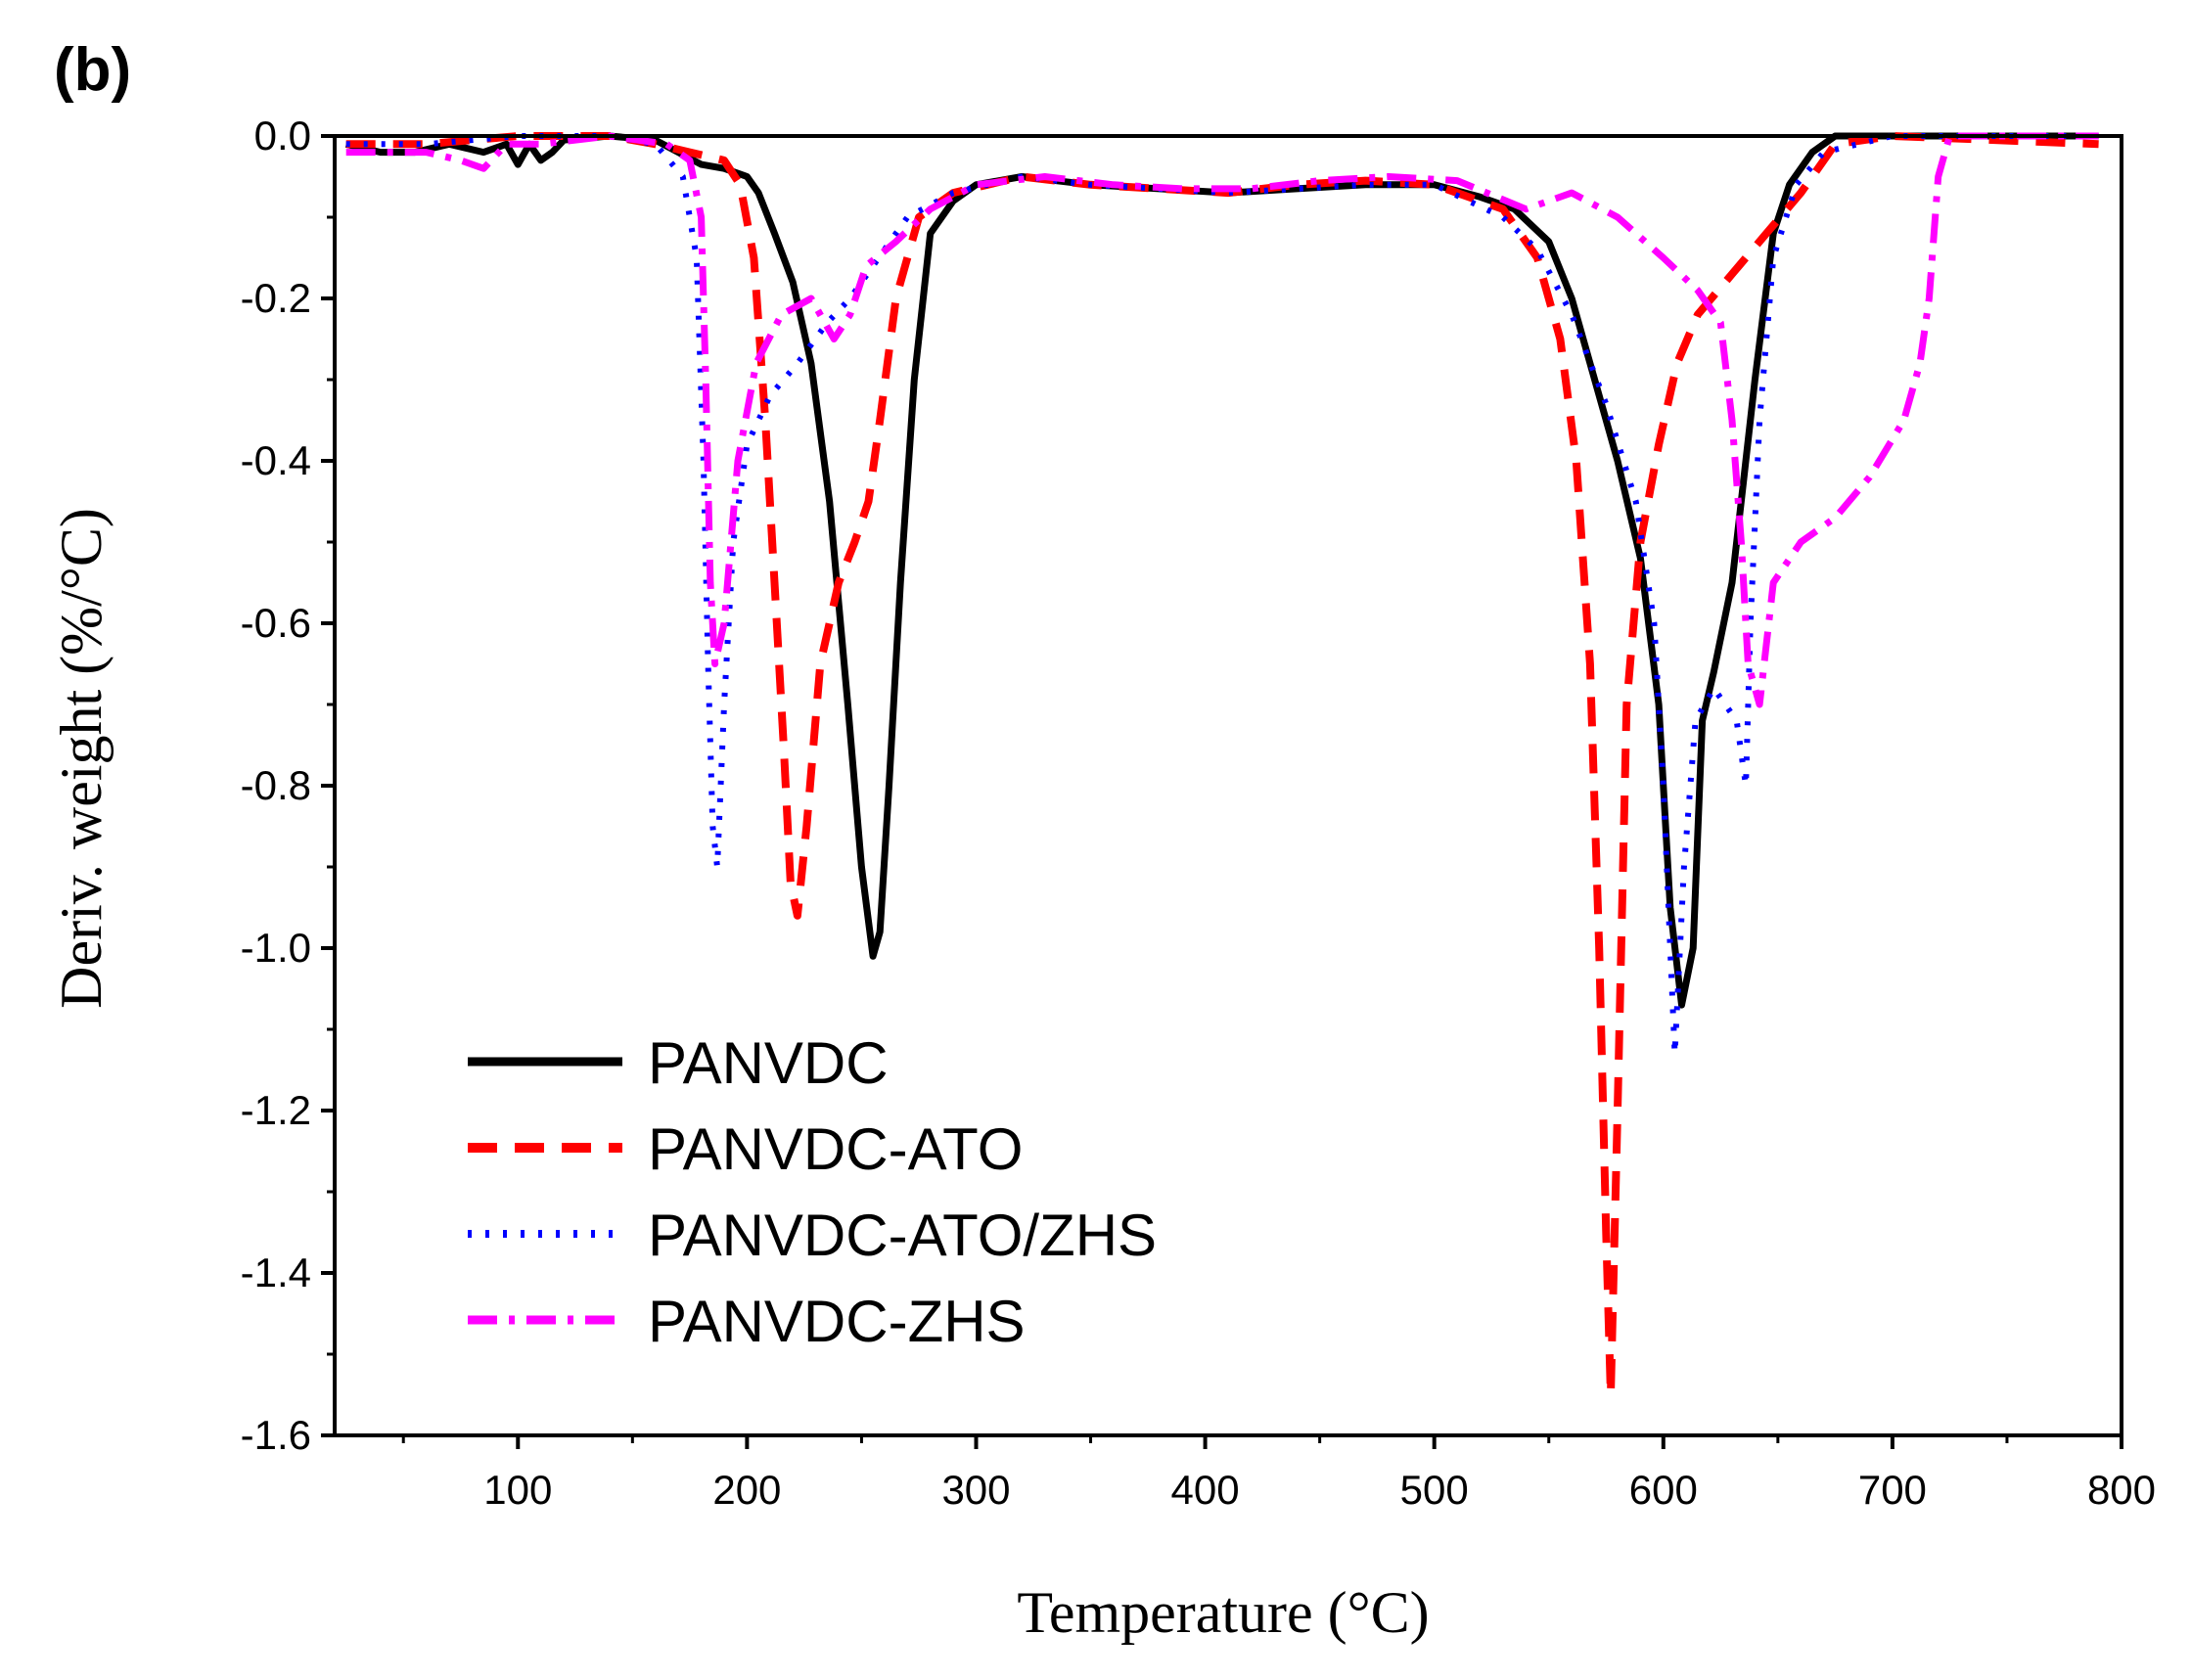 Image resolution: width=2191 pixels, height=1680 pixels. Describe the element at coordinates (746, 1490) in the screenshot. I see `x-tick-label: 200` at that location.